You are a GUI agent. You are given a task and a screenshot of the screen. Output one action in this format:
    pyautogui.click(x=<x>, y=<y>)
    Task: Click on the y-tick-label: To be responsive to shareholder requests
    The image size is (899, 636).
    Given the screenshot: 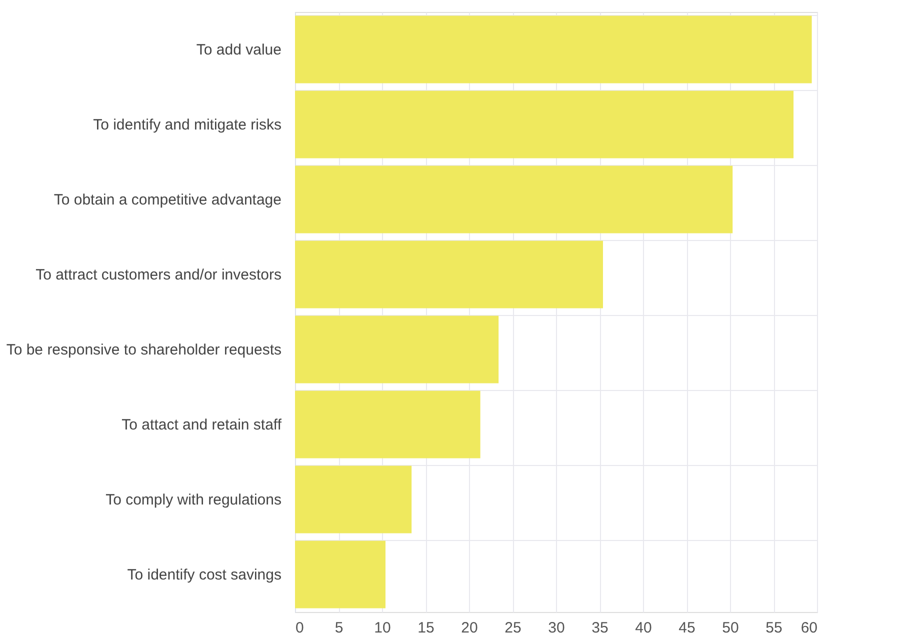 What is the action you would take?
    pyautogui.click(x=144, y=350)
    